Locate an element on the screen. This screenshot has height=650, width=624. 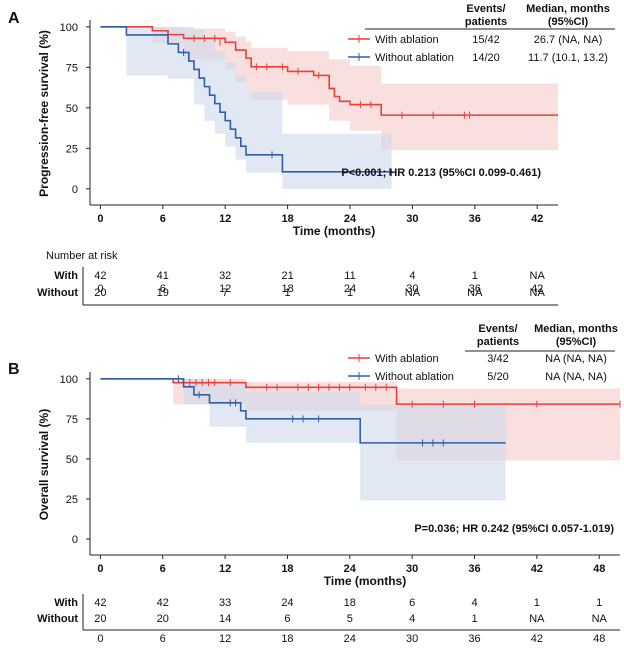
legend-median-with: 26.7 (NA, NA) is located at coordinates (568, 40).